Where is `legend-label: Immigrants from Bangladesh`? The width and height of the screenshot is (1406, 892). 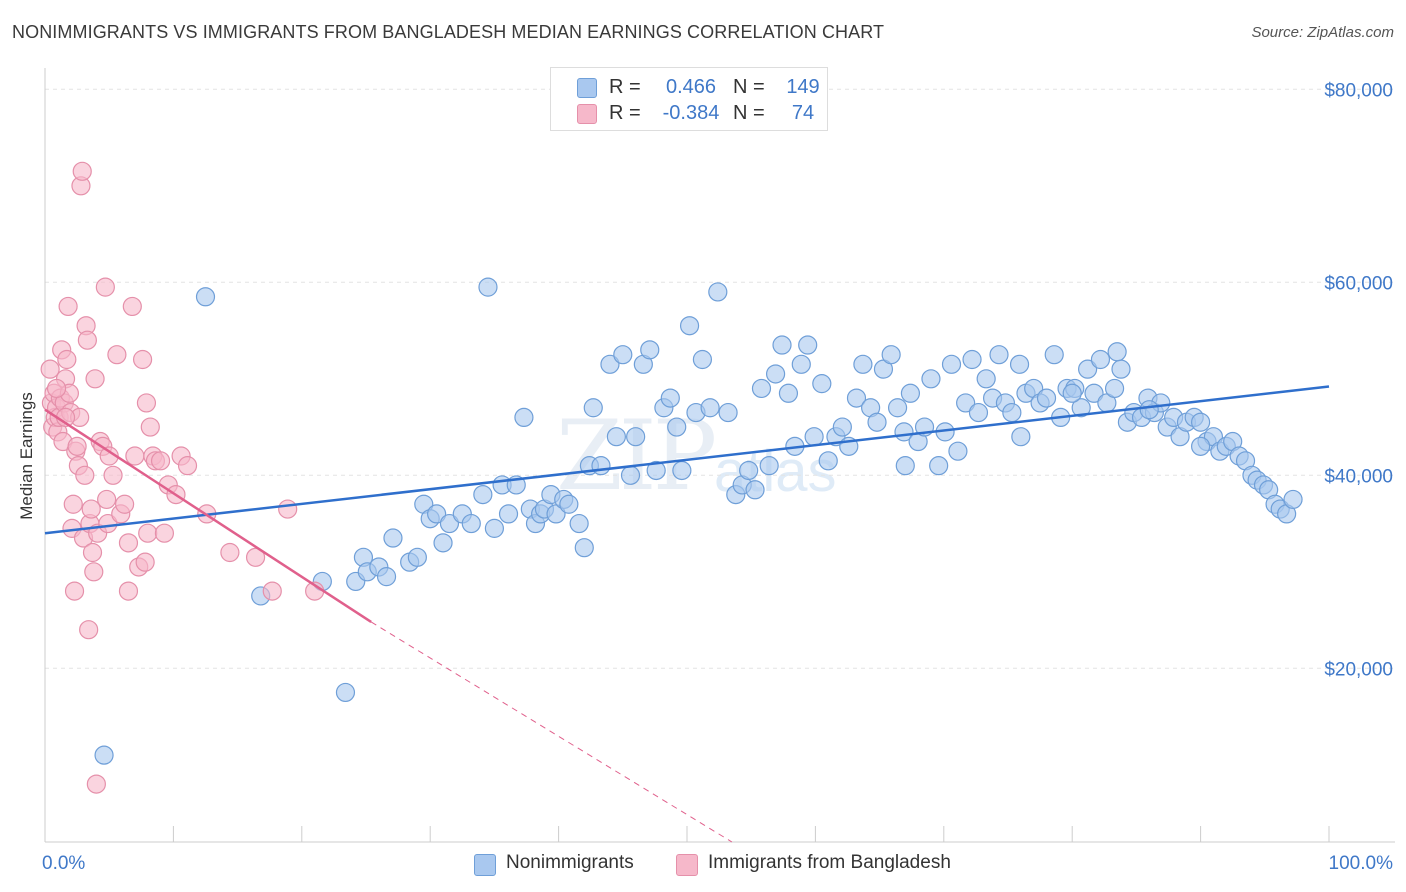 legend-label: Immigrants from Bangladesh is located at coordinates (829, 862).